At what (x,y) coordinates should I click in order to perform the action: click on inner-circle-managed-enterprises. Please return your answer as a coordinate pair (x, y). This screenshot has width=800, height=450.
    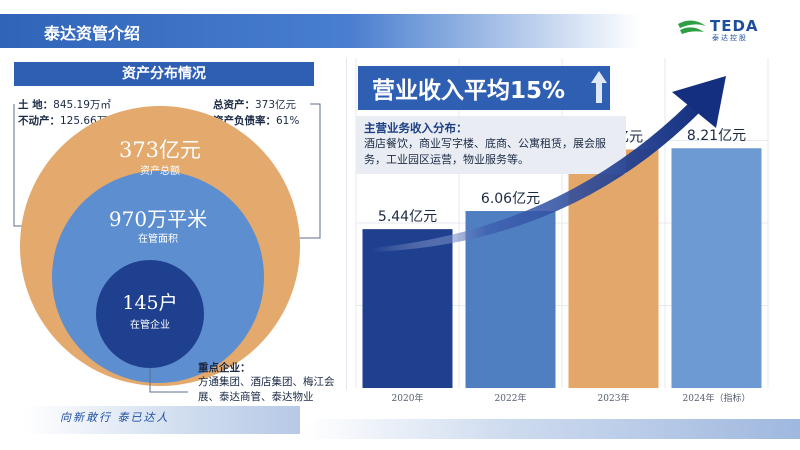
    Looking at the image, I should click on (150, 314).